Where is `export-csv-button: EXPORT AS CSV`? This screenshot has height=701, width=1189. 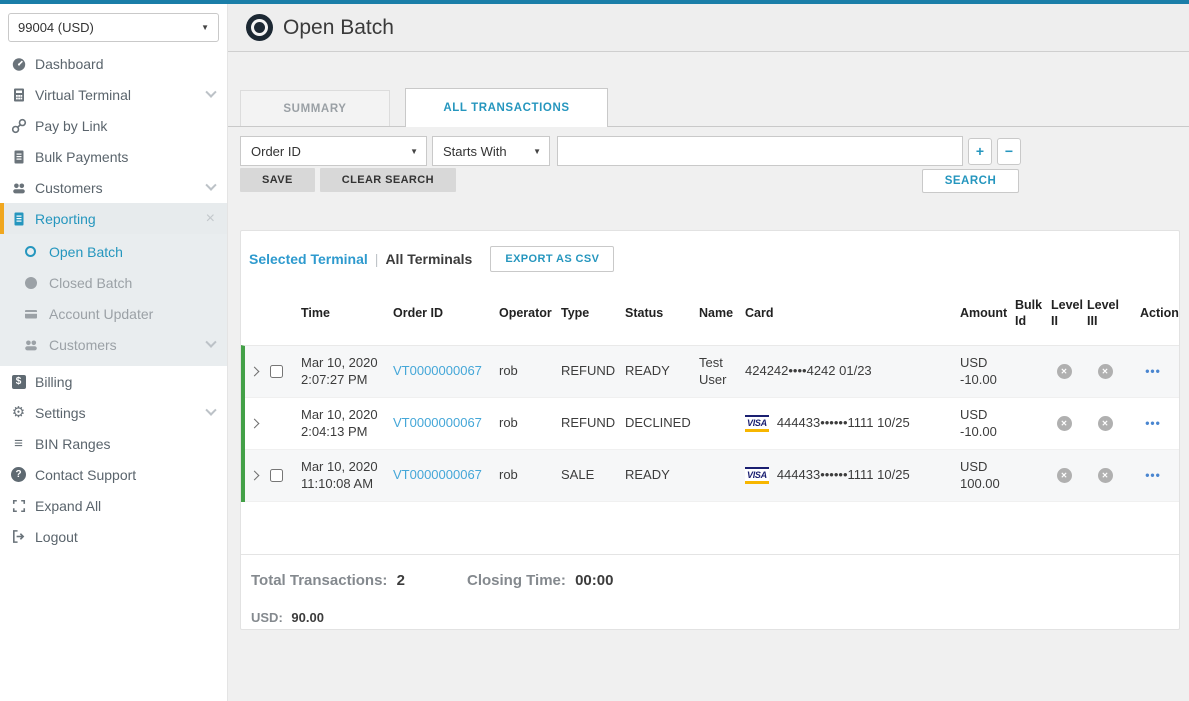
export-csv-button: EXPORT AS CSV is located at coordinates (552, 259).